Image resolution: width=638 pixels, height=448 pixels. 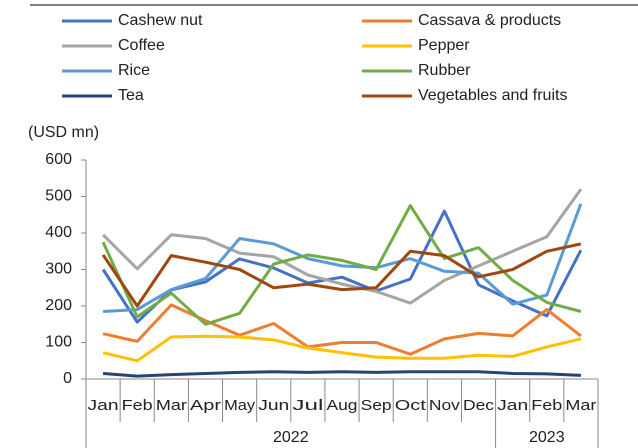 I want to click on legend-label: Pepper, so click(x=444, y=45).